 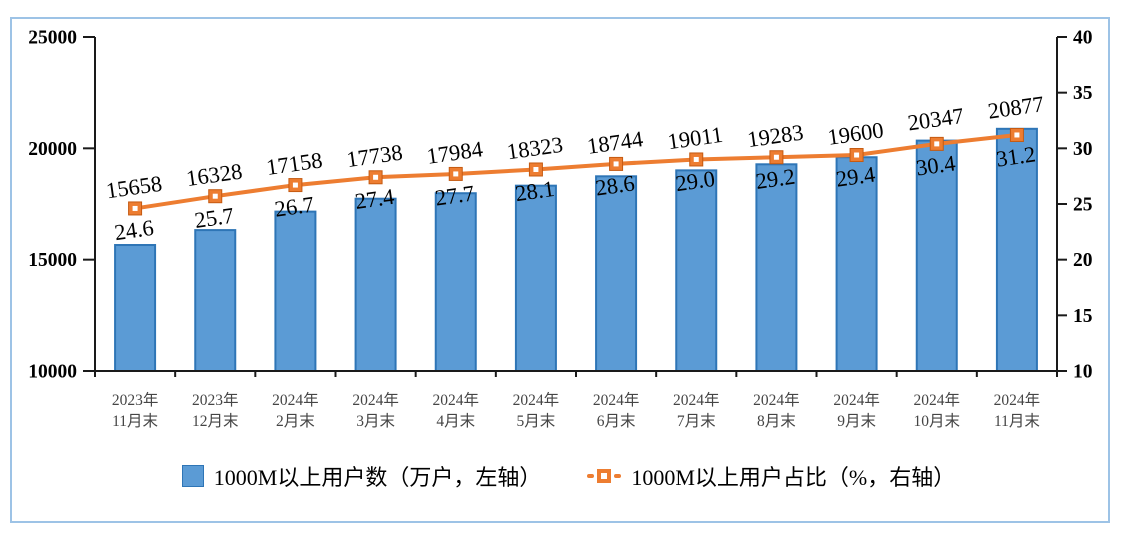 What do you see at coordinates (295, 410) in the screenshot?
I see `category-label-2: 2024年 2月末` at bounding box center [295, 410].